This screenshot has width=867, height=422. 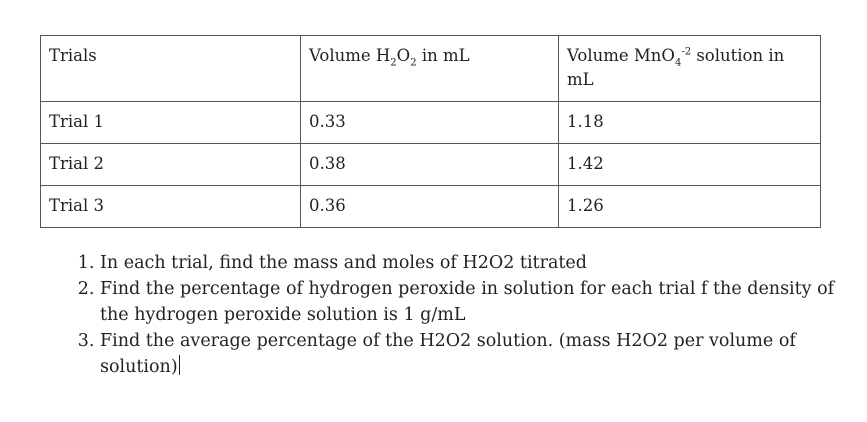 I want to click on table-cell: 0.33, so click(x=429, y=122).